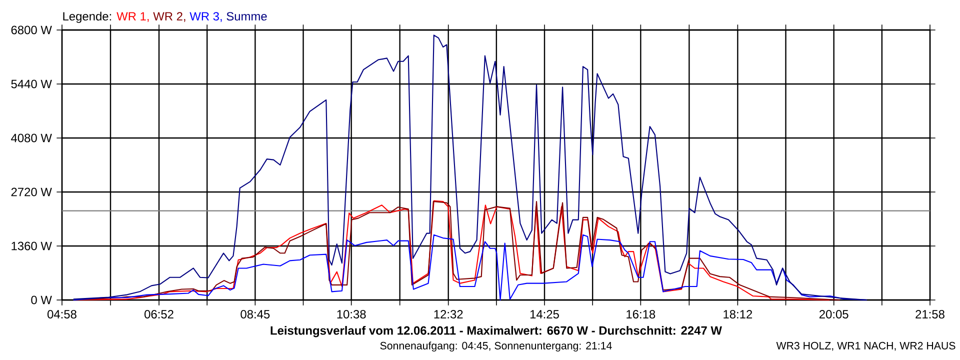 Image resolution: width=960 pixels, height=360 pixels. I want to click on text: WR 2,, so click(169, 17).